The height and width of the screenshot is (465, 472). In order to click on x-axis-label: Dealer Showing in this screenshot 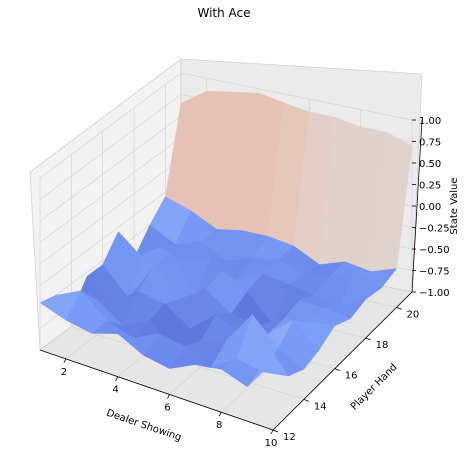, I will do `click(144, 426)`.